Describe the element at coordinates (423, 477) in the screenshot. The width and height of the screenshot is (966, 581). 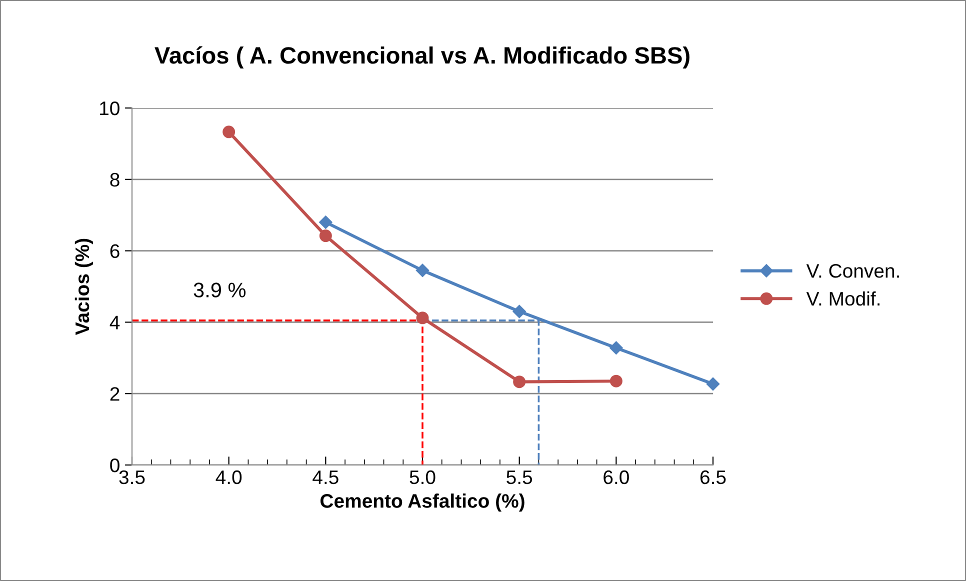
I see `x-tick-label: 5.0` at that location.